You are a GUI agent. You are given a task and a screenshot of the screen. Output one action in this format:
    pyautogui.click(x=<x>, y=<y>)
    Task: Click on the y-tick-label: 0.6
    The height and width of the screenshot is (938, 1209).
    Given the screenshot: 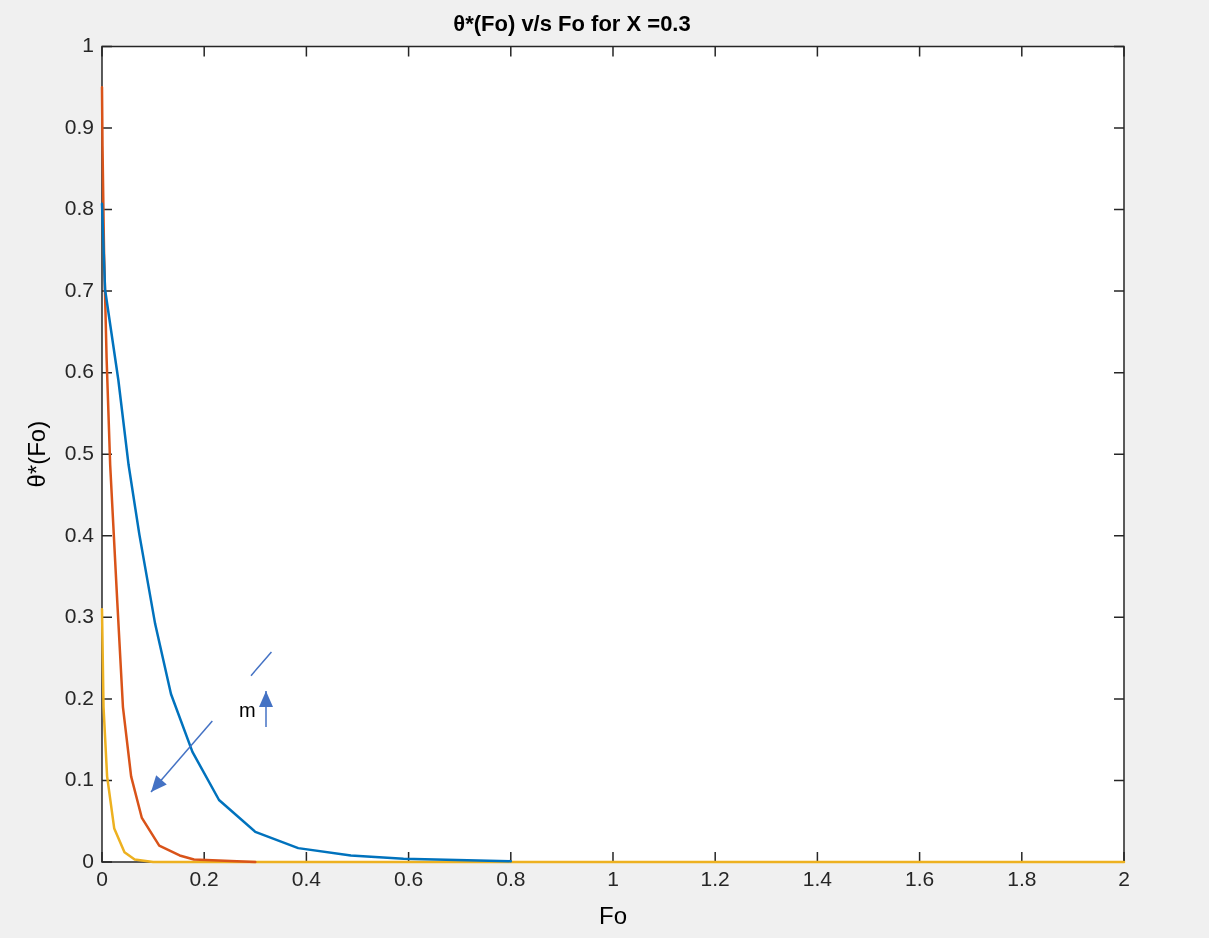 What is the action you would take?
    pyautogui.click(x=79, y=371)
    